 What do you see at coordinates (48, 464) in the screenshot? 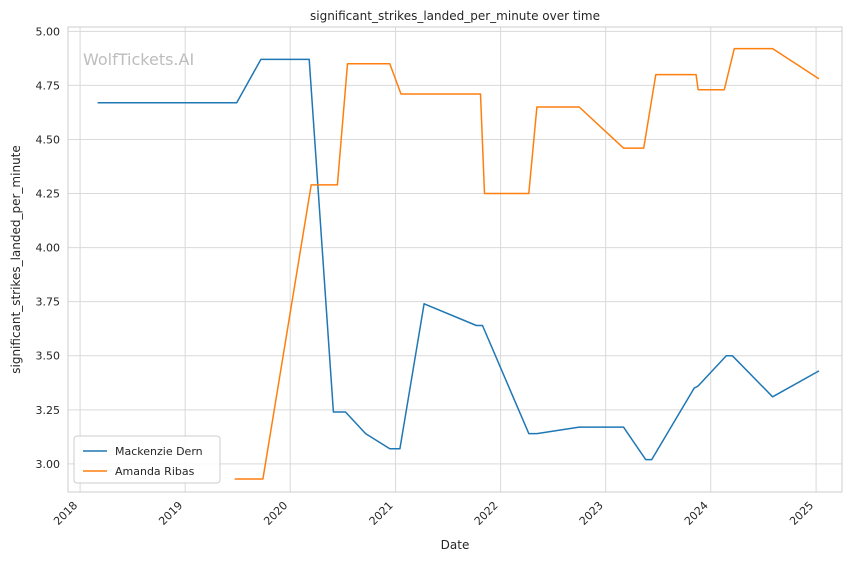
I see `y-tick-label: 3.00` at bounding box center [48, 464].